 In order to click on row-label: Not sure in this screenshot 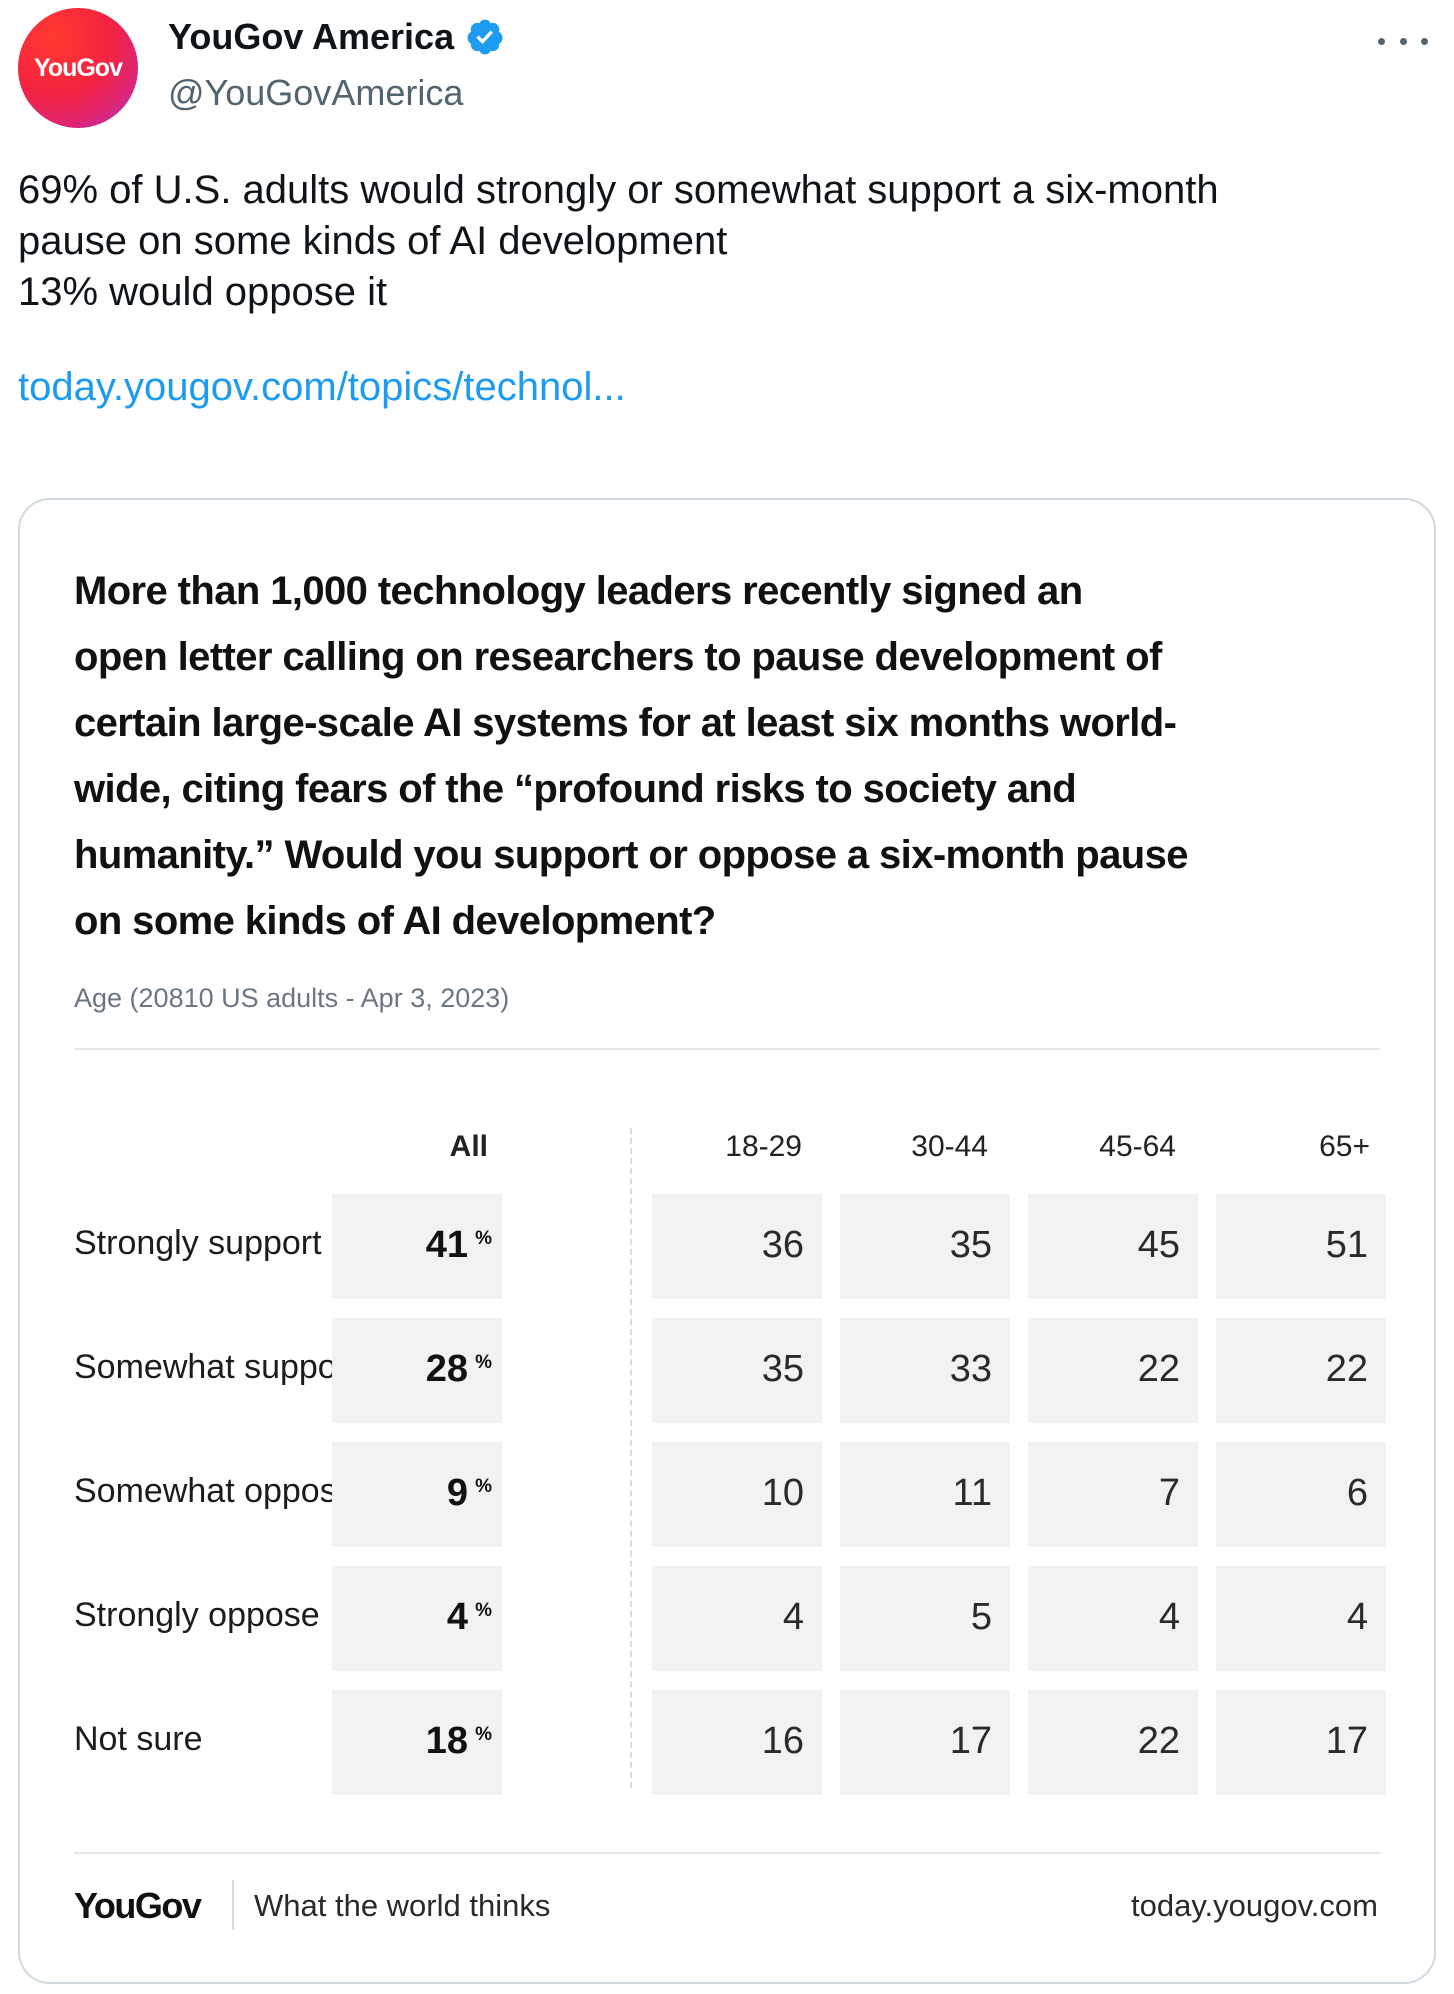, I will do `click(138, 1739)`.